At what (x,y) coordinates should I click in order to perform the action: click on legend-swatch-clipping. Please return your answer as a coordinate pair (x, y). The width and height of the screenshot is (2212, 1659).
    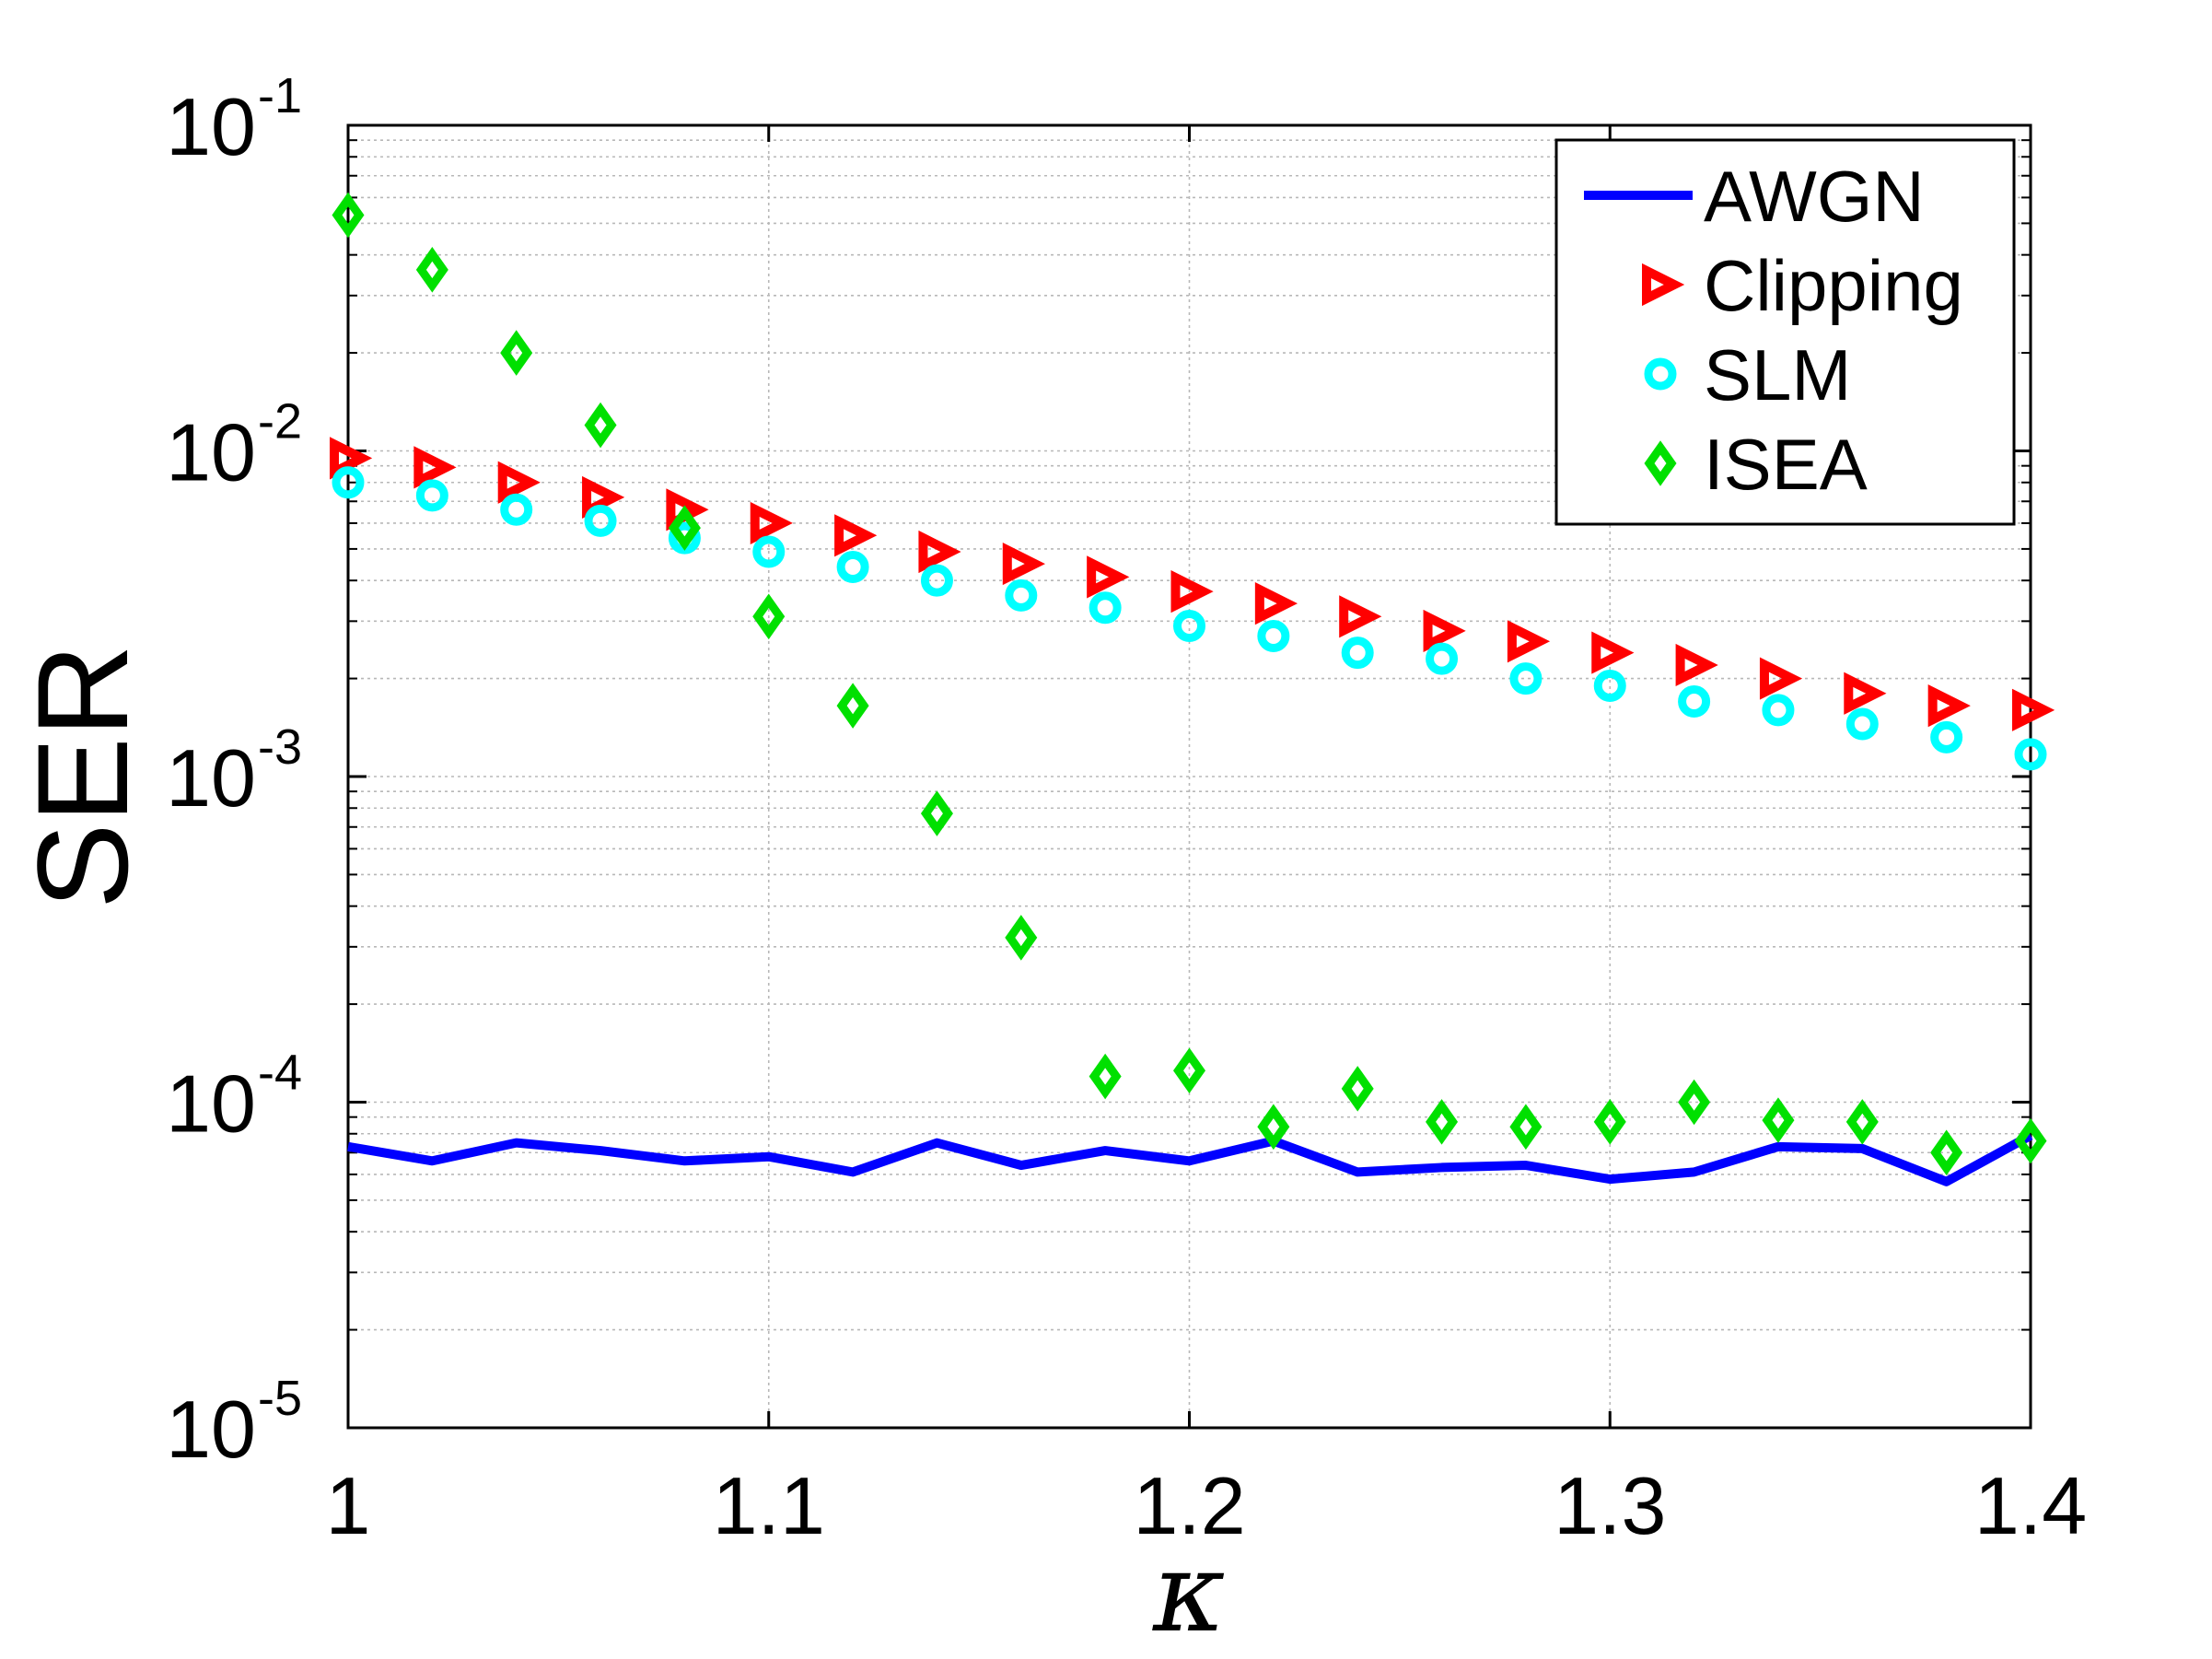
    Looking at the image, I should click on (1664, 285).